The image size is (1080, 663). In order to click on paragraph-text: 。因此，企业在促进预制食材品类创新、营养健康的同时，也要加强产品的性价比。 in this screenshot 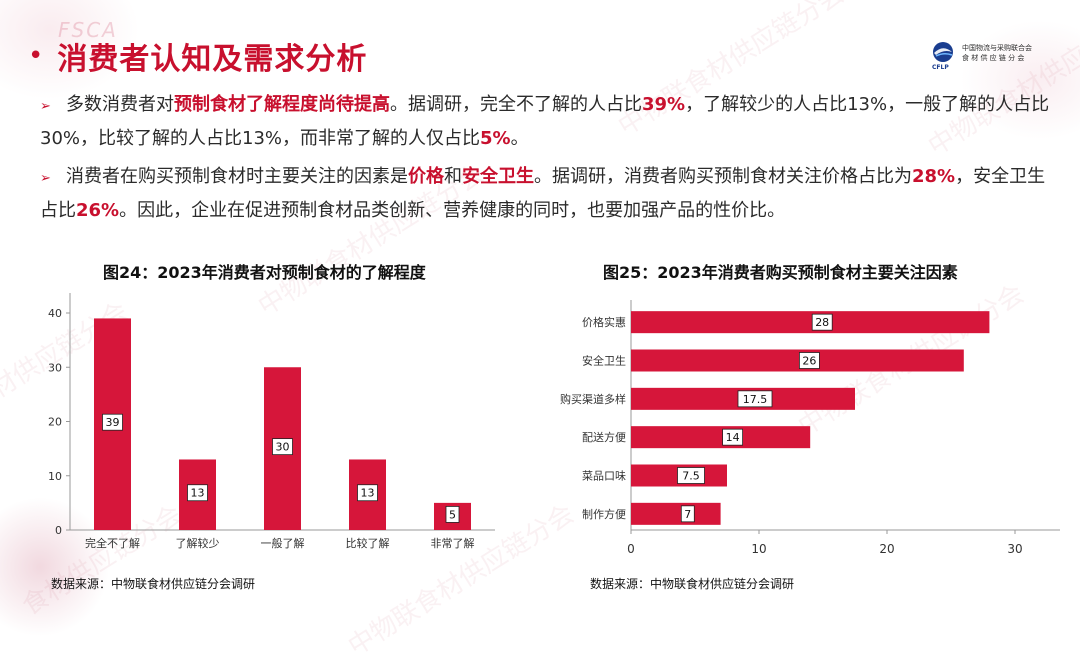, I will do `click(452, 210)`.